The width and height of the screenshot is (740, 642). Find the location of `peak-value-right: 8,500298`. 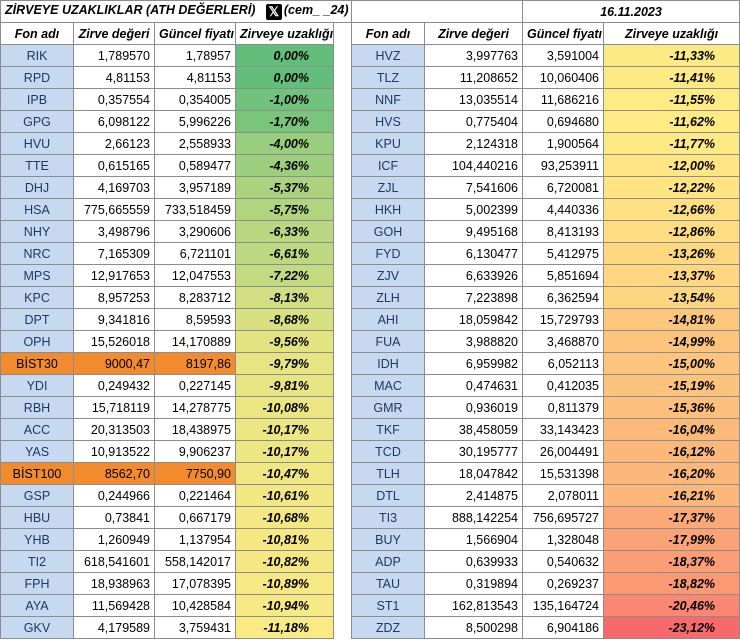

peak-value-right: 8,500298 is located at coordinates (474, 627).